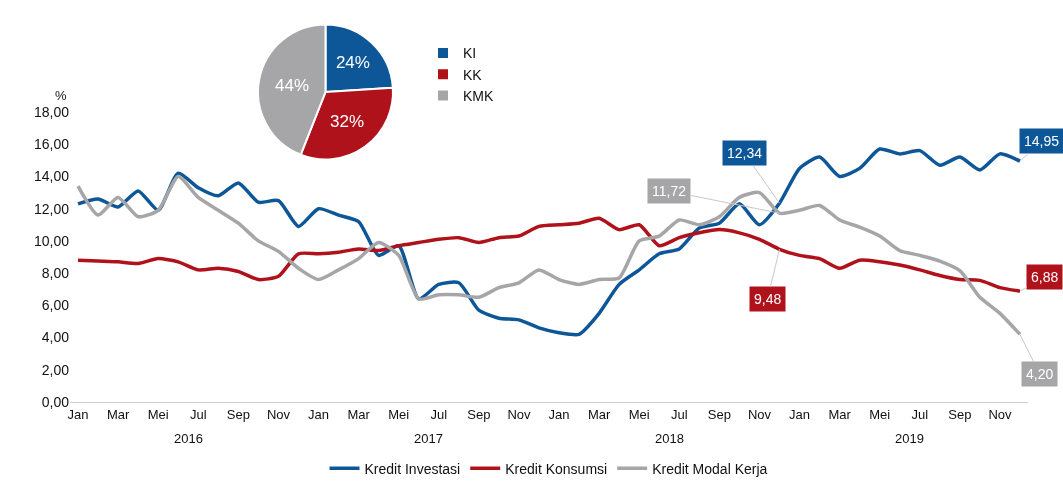 This screenshot has width=1063, height=497. Describe the element at coordinates (745, 153) in the screenshot. I see `data-label: 12,34` at that location.